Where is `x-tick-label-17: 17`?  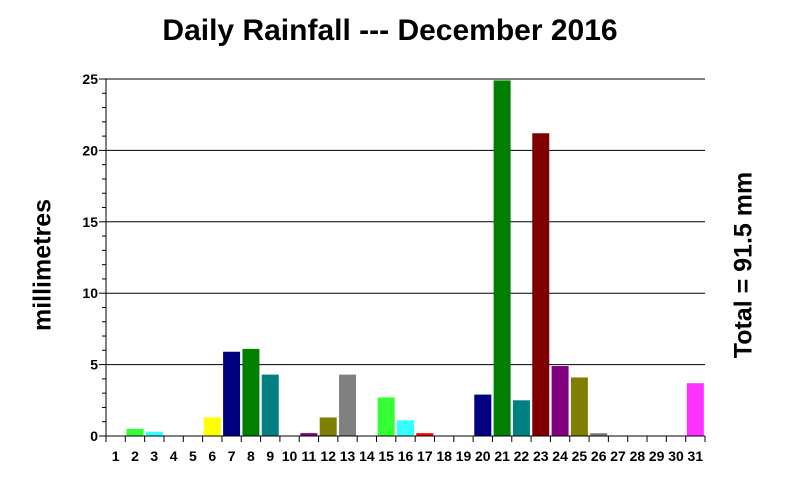
x-tick-label-17: 17 is located at coordinates (425, 456).